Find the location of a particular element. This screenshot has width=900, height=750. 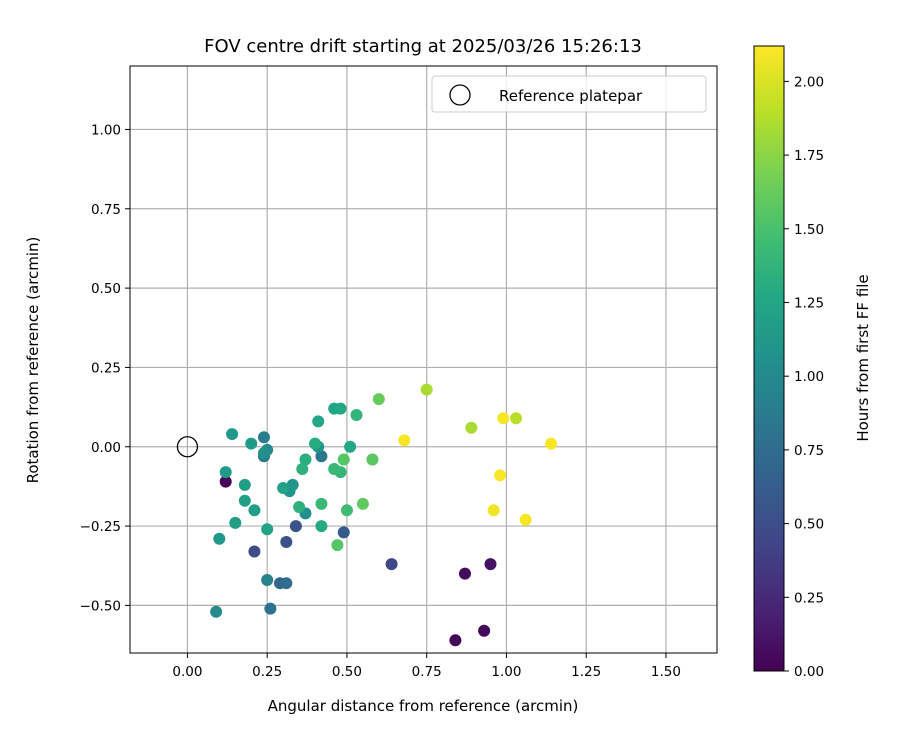

y-tick-label: 1.00 is located at coordinates (106, 130).